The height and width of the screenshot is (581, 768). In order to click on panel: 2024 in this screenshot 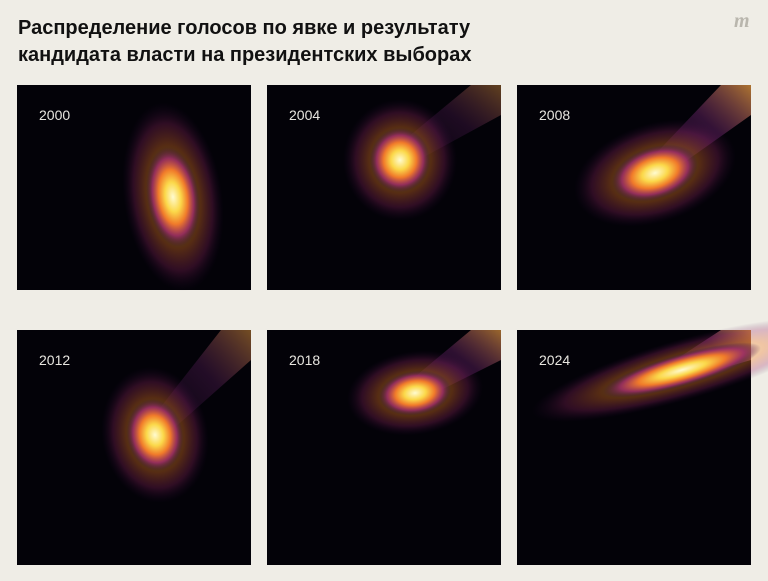, I will do `click(642, 441)`.